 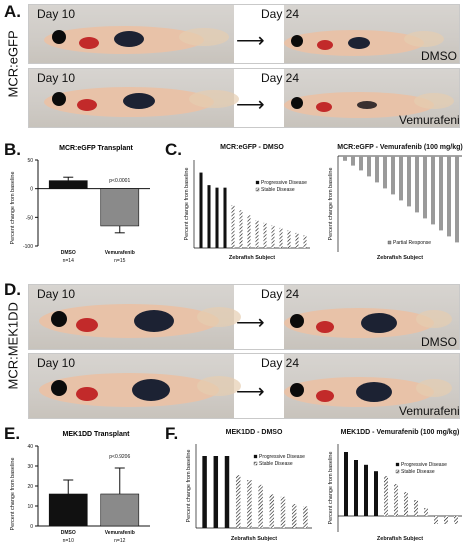 I want to click on photo-row-a1: Day 10 Day 24 ⟶ DMSO, so click(x=244, y=34).